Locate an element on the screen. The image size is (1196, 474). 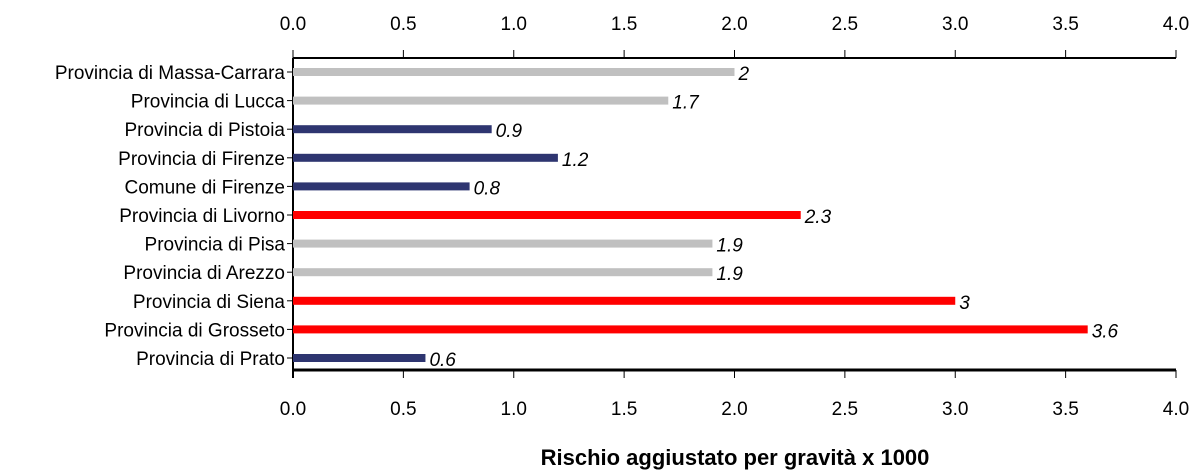
category-label: Provincia di Lucca is located at coordinates (208, 102).